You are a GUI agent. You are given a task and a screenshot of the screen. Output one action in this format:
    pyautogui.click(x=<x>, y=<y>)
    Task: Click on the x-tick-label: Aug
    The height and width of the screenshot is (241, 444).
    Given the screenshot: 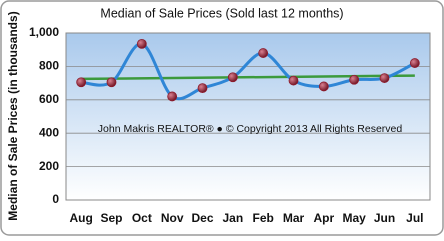 What is the action you would take?
    pyautogui.click(x=81, y=218)
    